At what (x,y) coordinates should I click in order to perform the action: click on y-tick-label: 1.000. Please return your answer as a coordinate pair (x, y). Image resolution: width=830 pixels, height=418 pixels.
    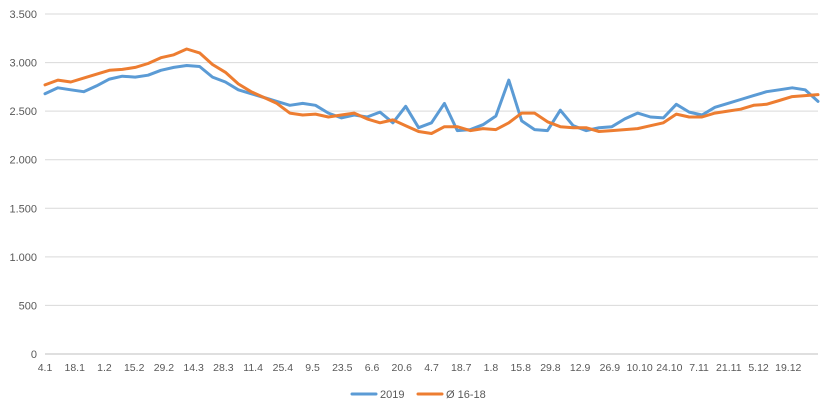
    Looking at the image, I should click on (23, 258).